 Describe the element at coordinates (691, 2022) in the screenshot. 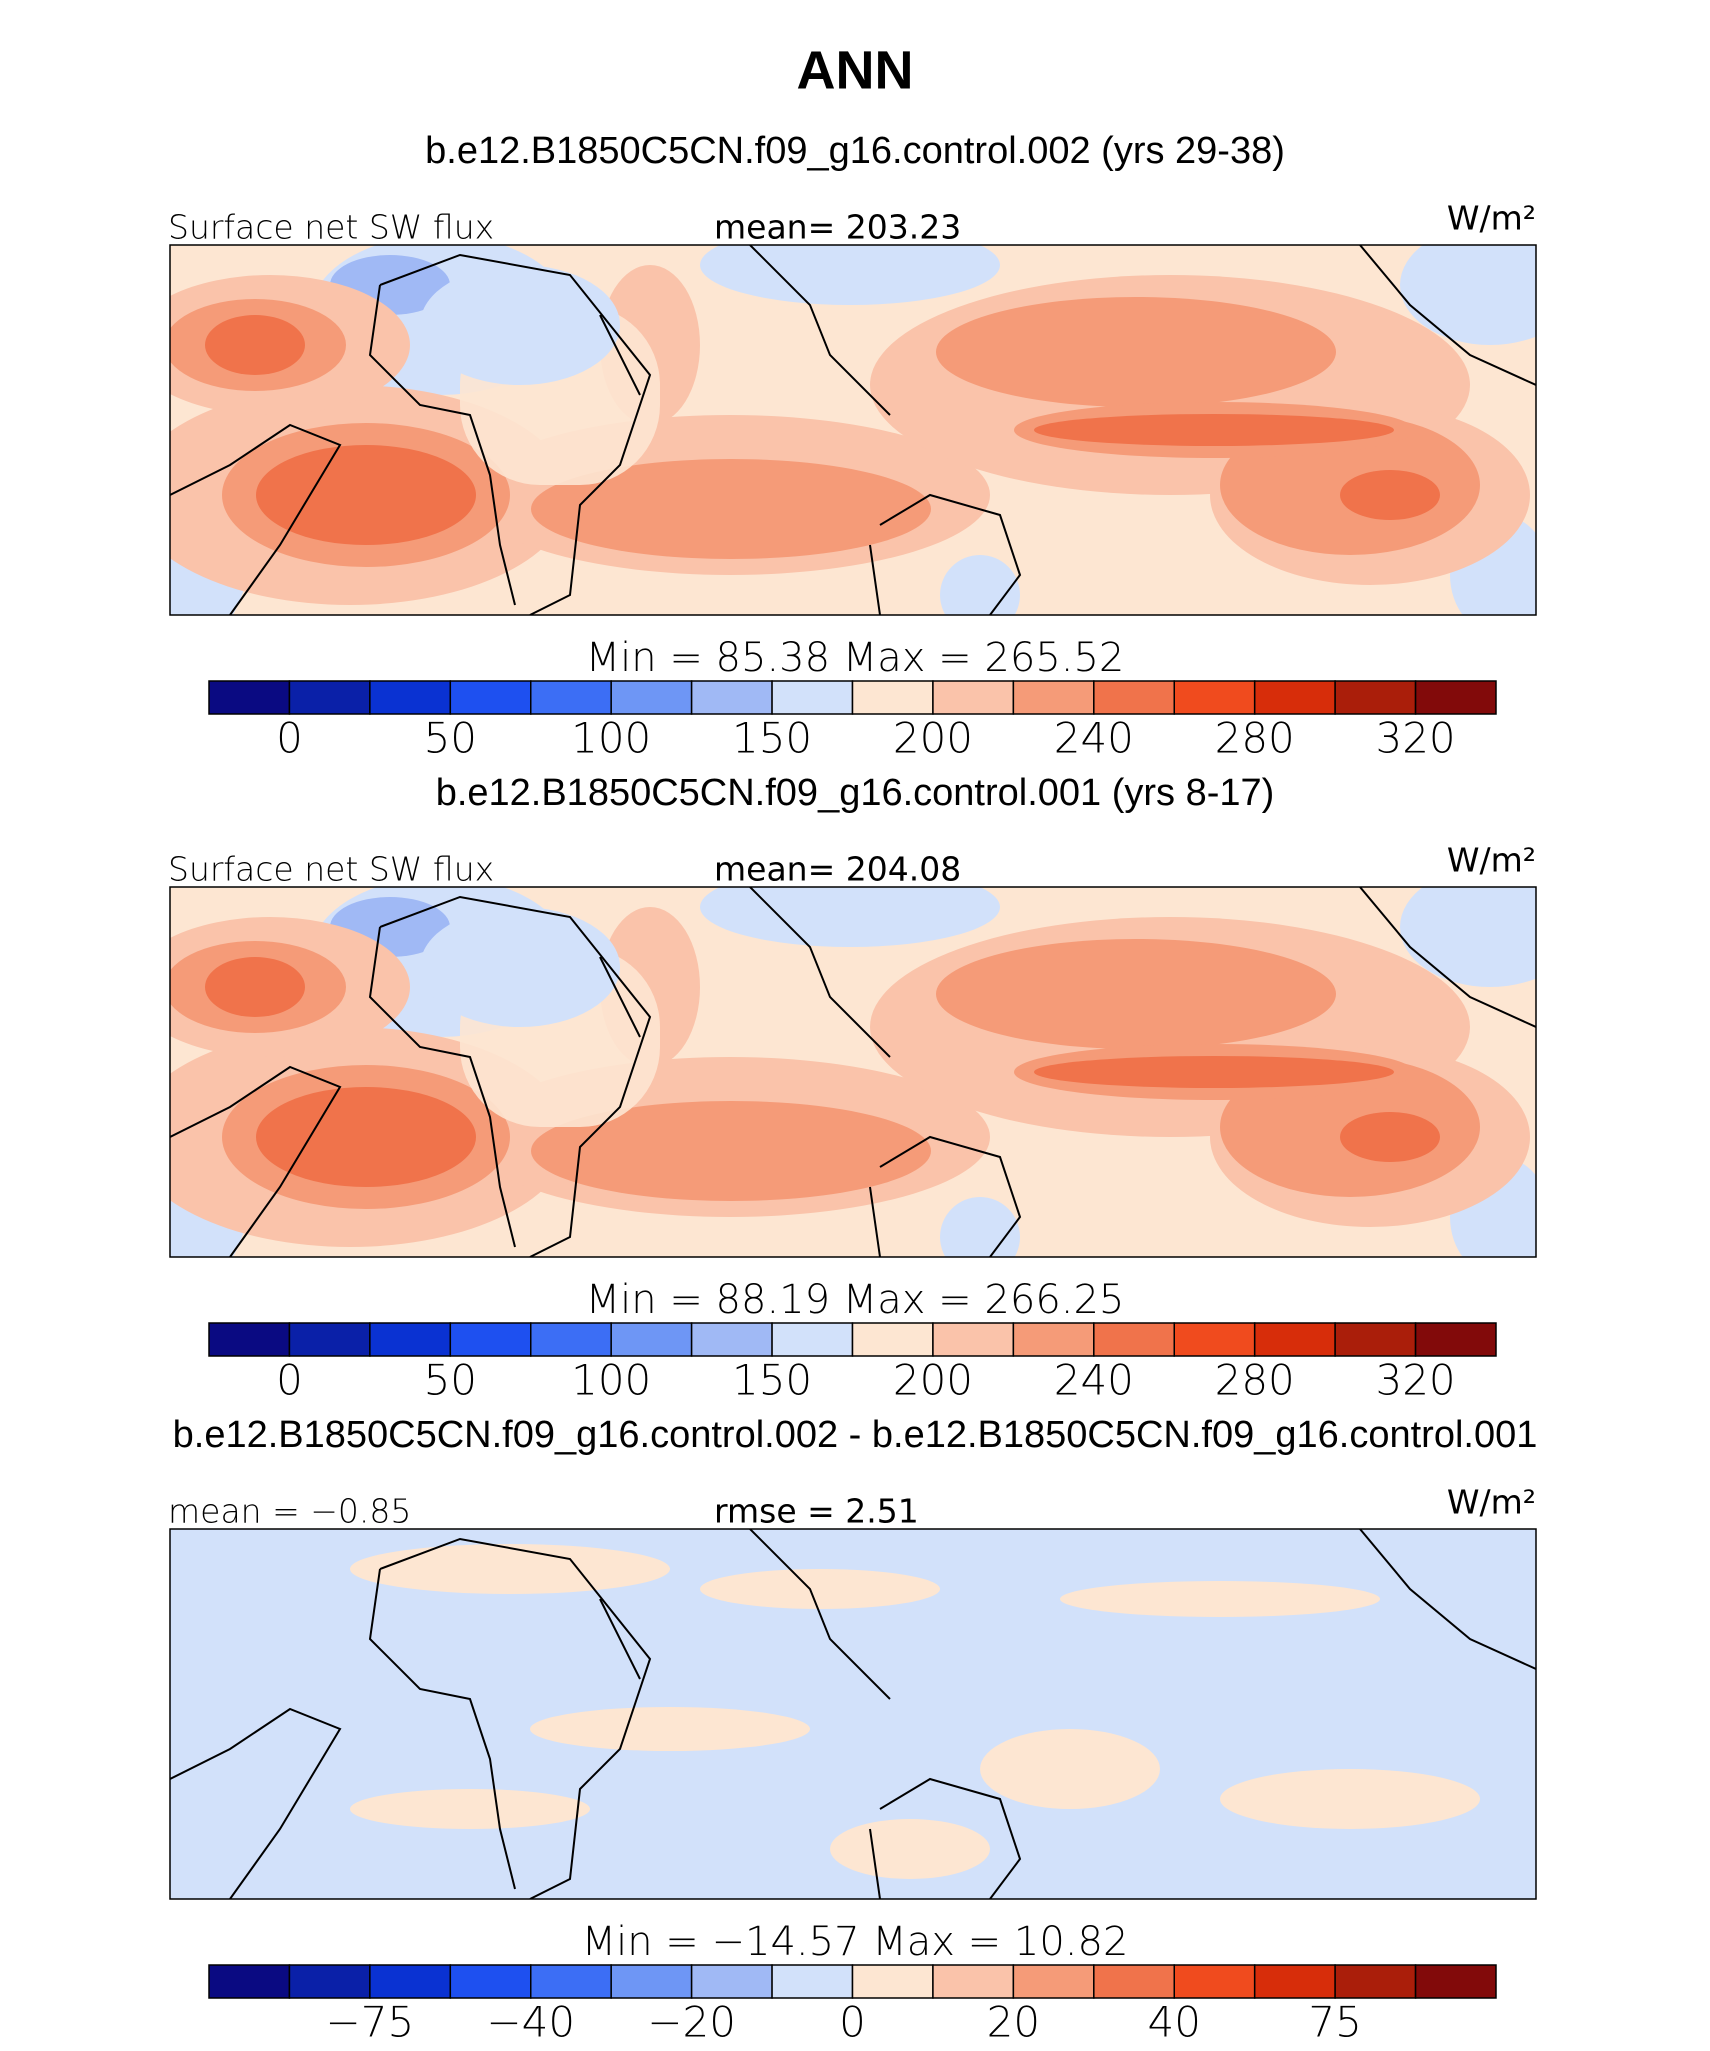

I see `colorbar-tick-label: −20` at that location.